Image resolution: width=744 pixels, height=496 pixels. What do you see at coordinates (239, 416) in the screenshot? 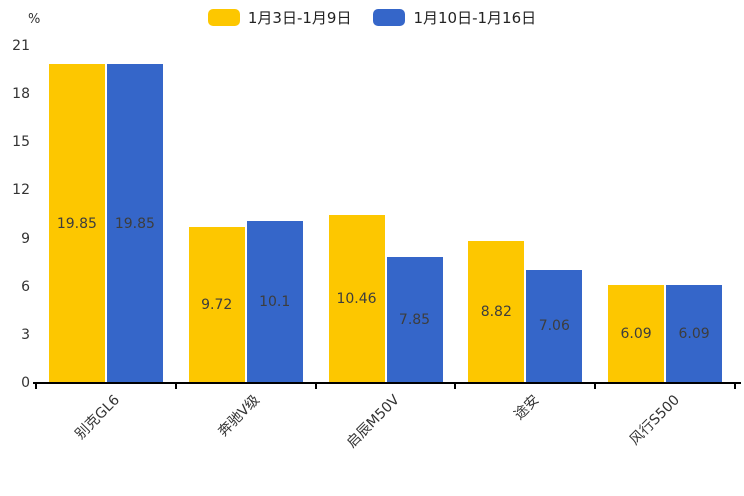
I see `x-axis-category-label: 奔驰V级` at bounding box center [239, 416].